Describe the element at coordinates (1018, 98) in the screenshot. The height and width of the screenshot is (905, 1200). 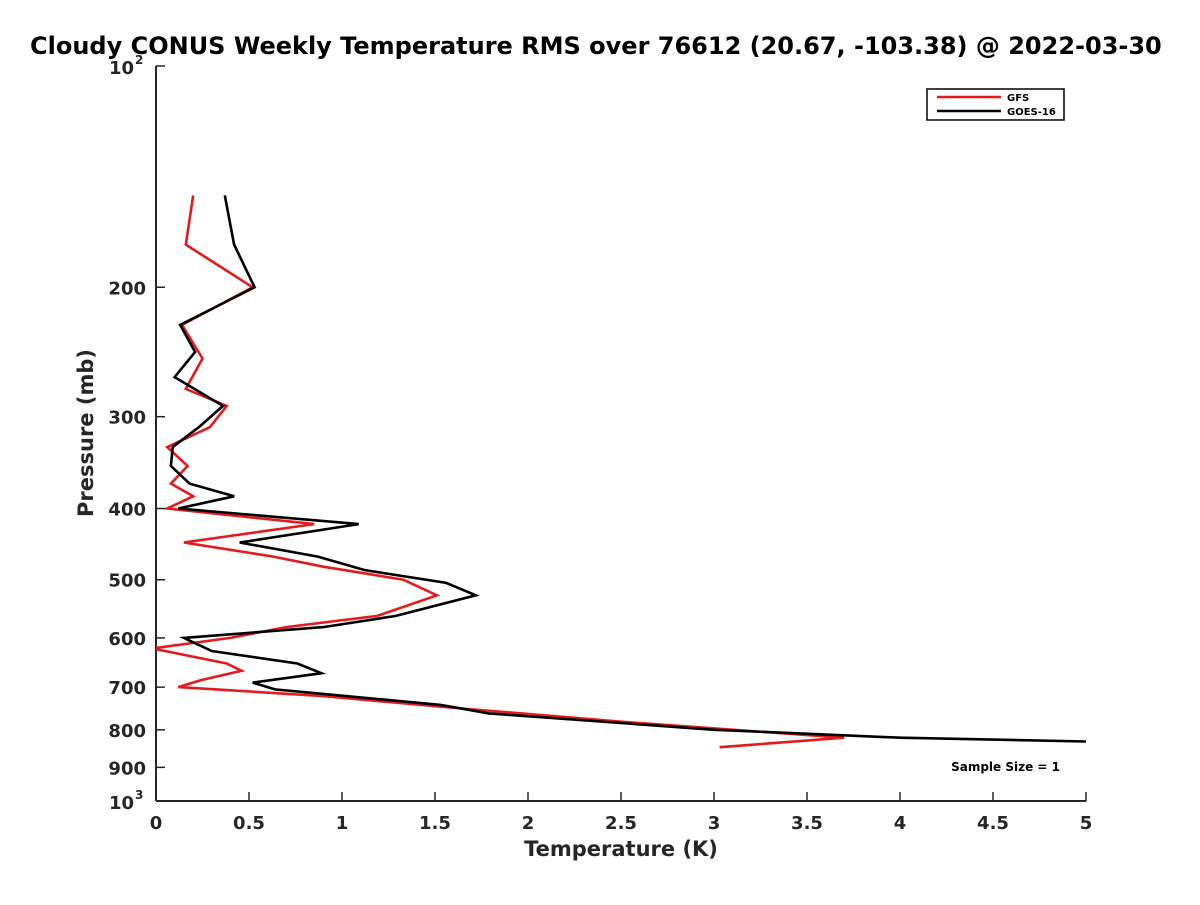
I see `legend-label: GFS` at that location.